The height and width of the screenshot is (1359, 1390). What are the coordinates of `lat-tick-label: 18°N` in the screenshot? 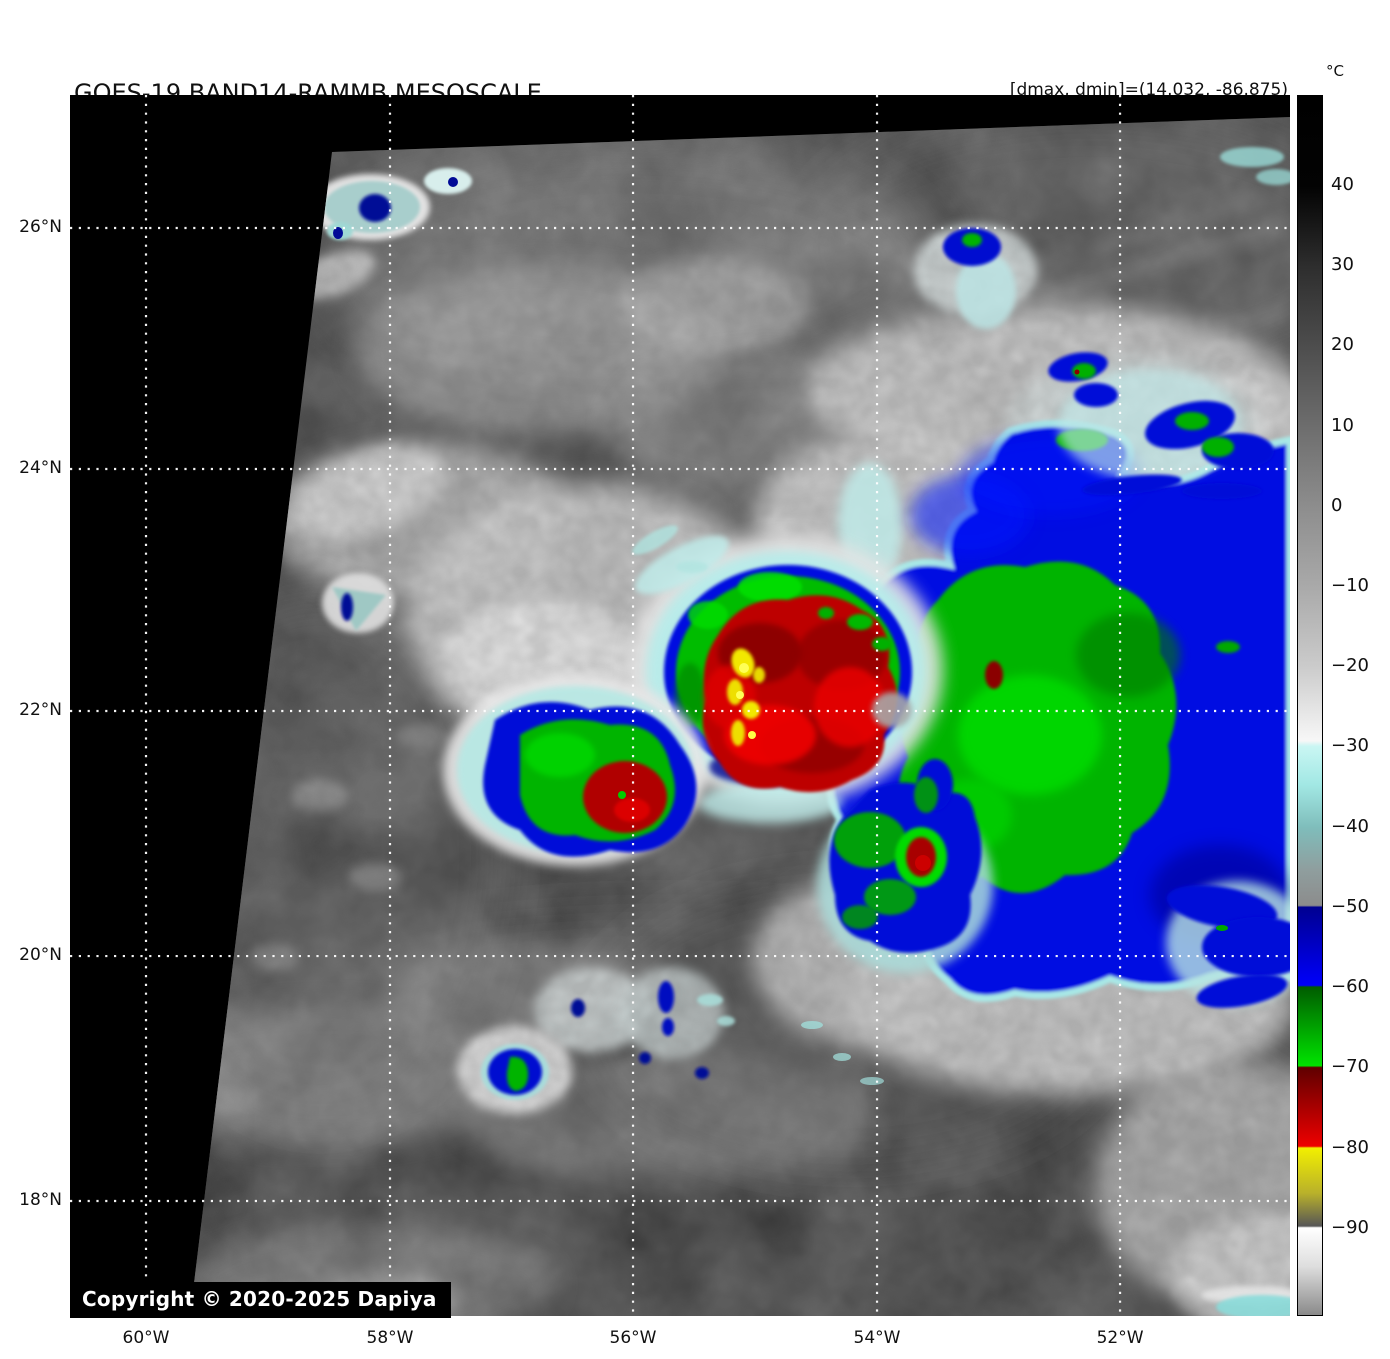 It's located at (40, 1199).